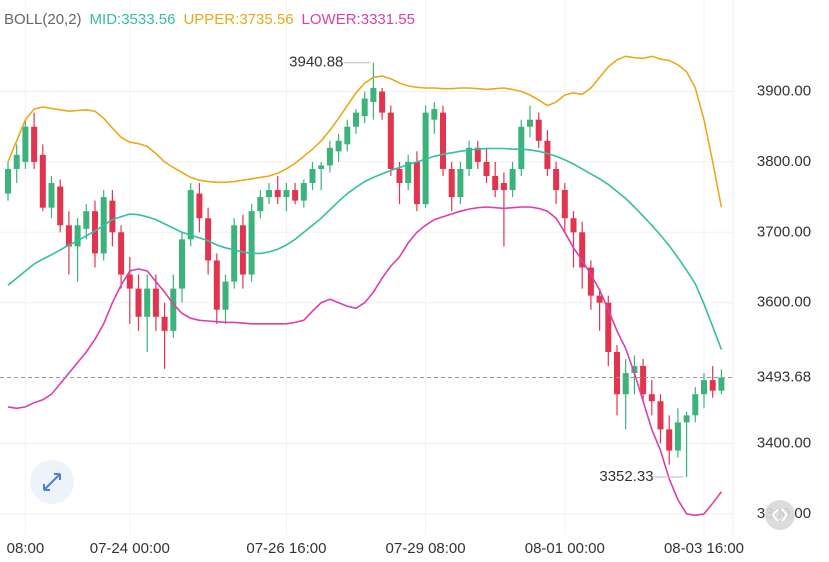 The height and width of the screenshot is (562, 829). I want to click on legend-value: 3331.55, so click(388, 19).